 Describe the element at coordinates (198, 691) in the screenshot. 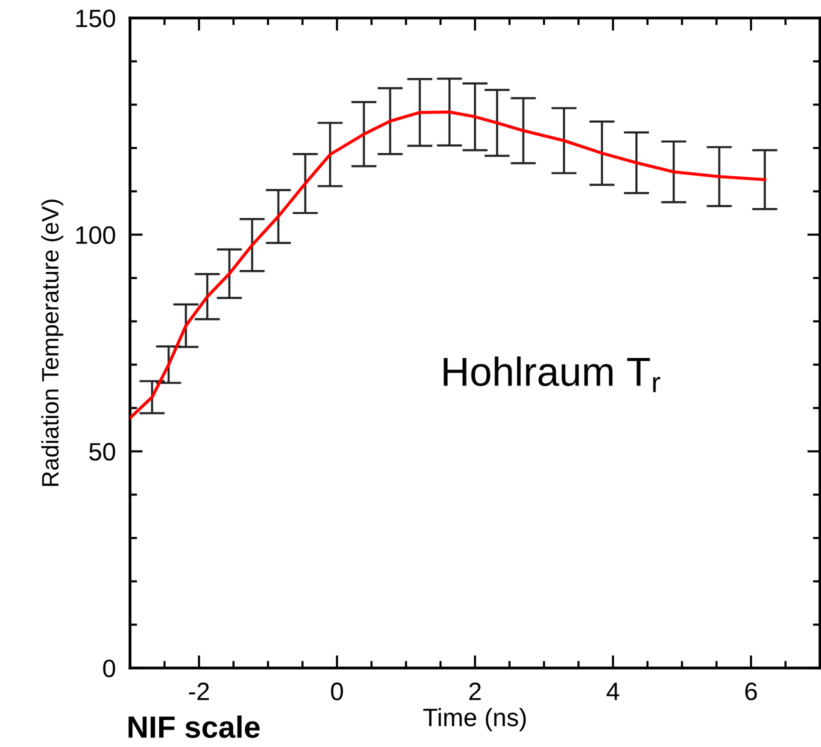

I see `x-tick-label: -2` at that location.